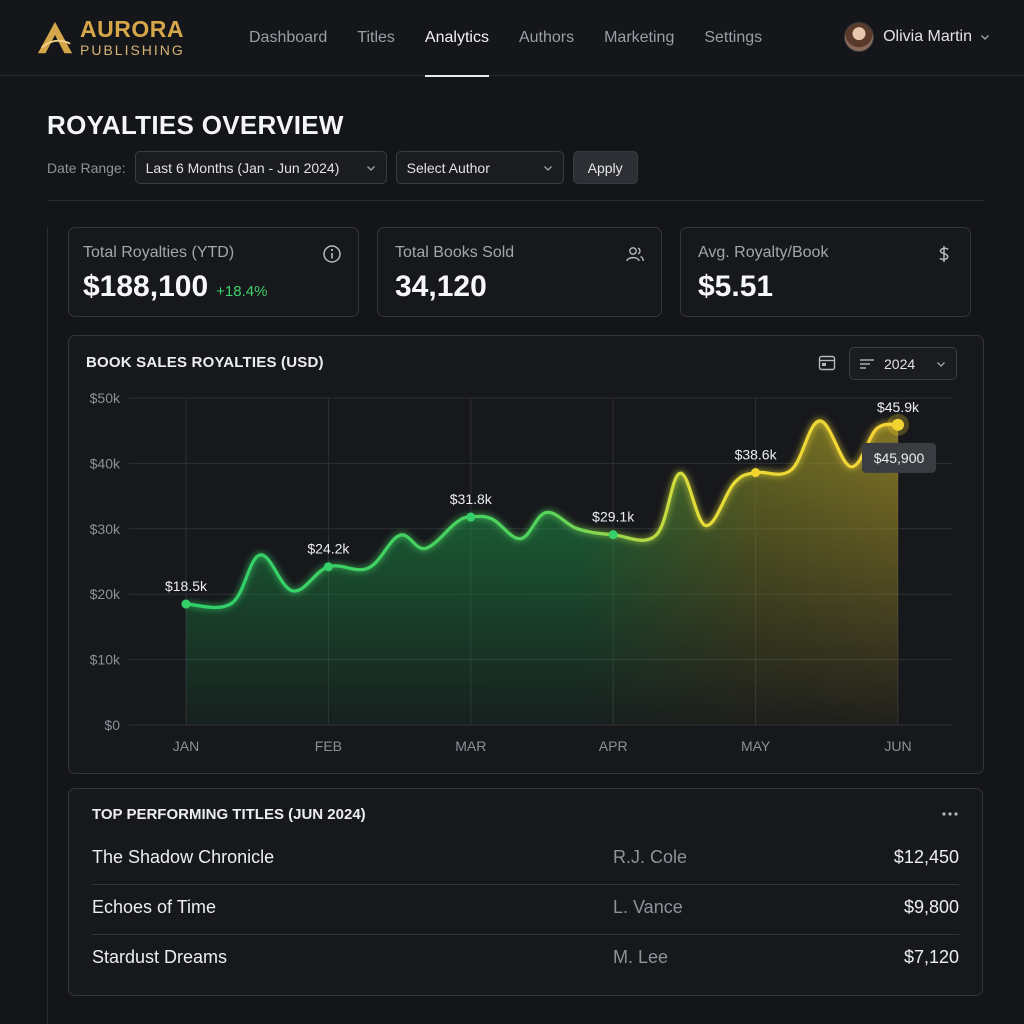 This screenshot has width=1024, height=1024. What do you see at coordinates (86, 167) in the screenshot?
I see `date-range-label: Date Range:` at bounding box center [86, 167].